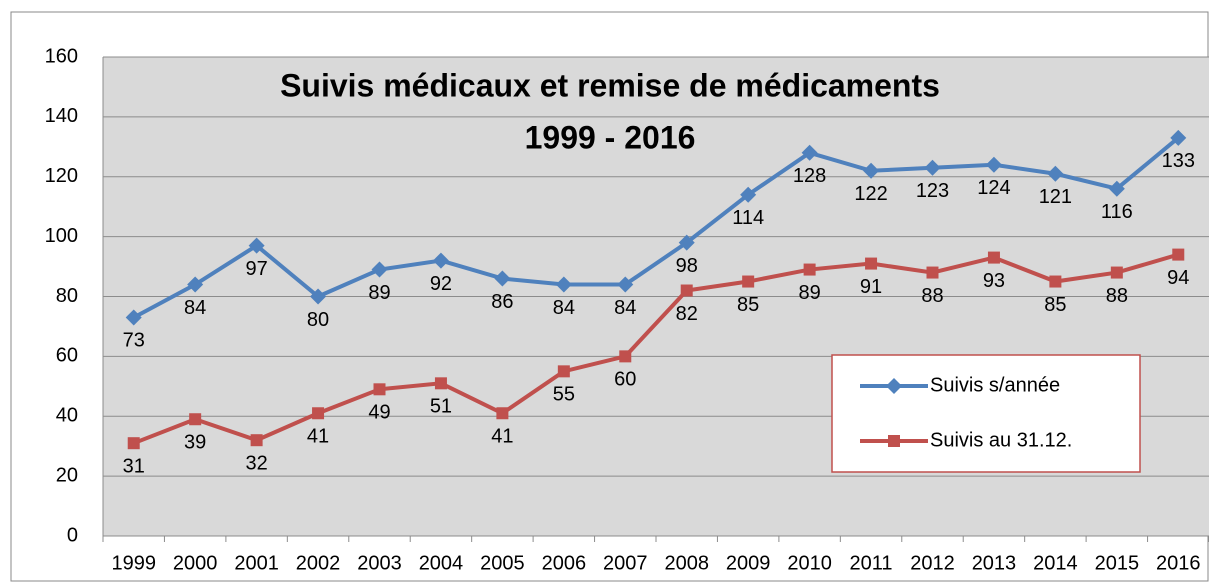  I want to click on chart-subtitle: 1999 - 2016, so click(610, 137).